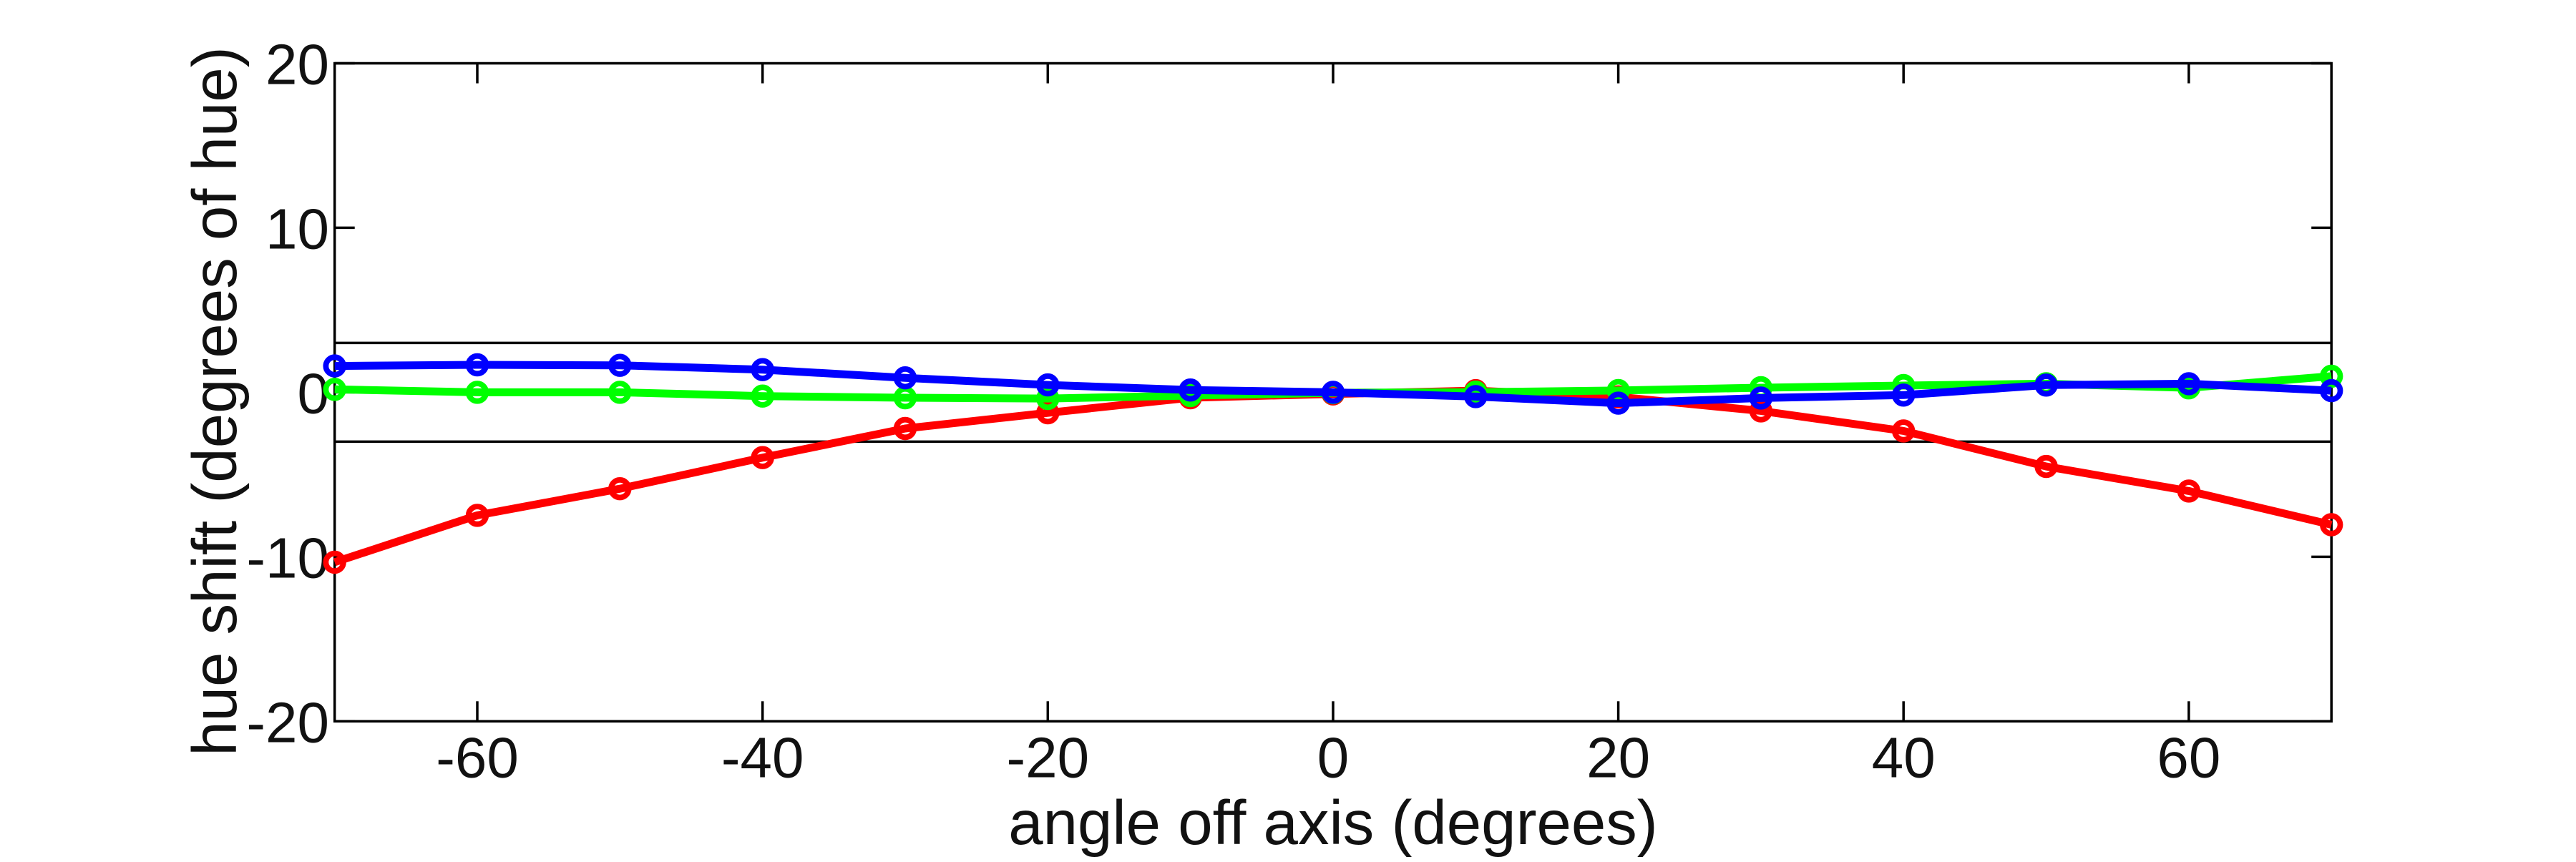  I want to click on svg-text: -60, so click(478, 758).